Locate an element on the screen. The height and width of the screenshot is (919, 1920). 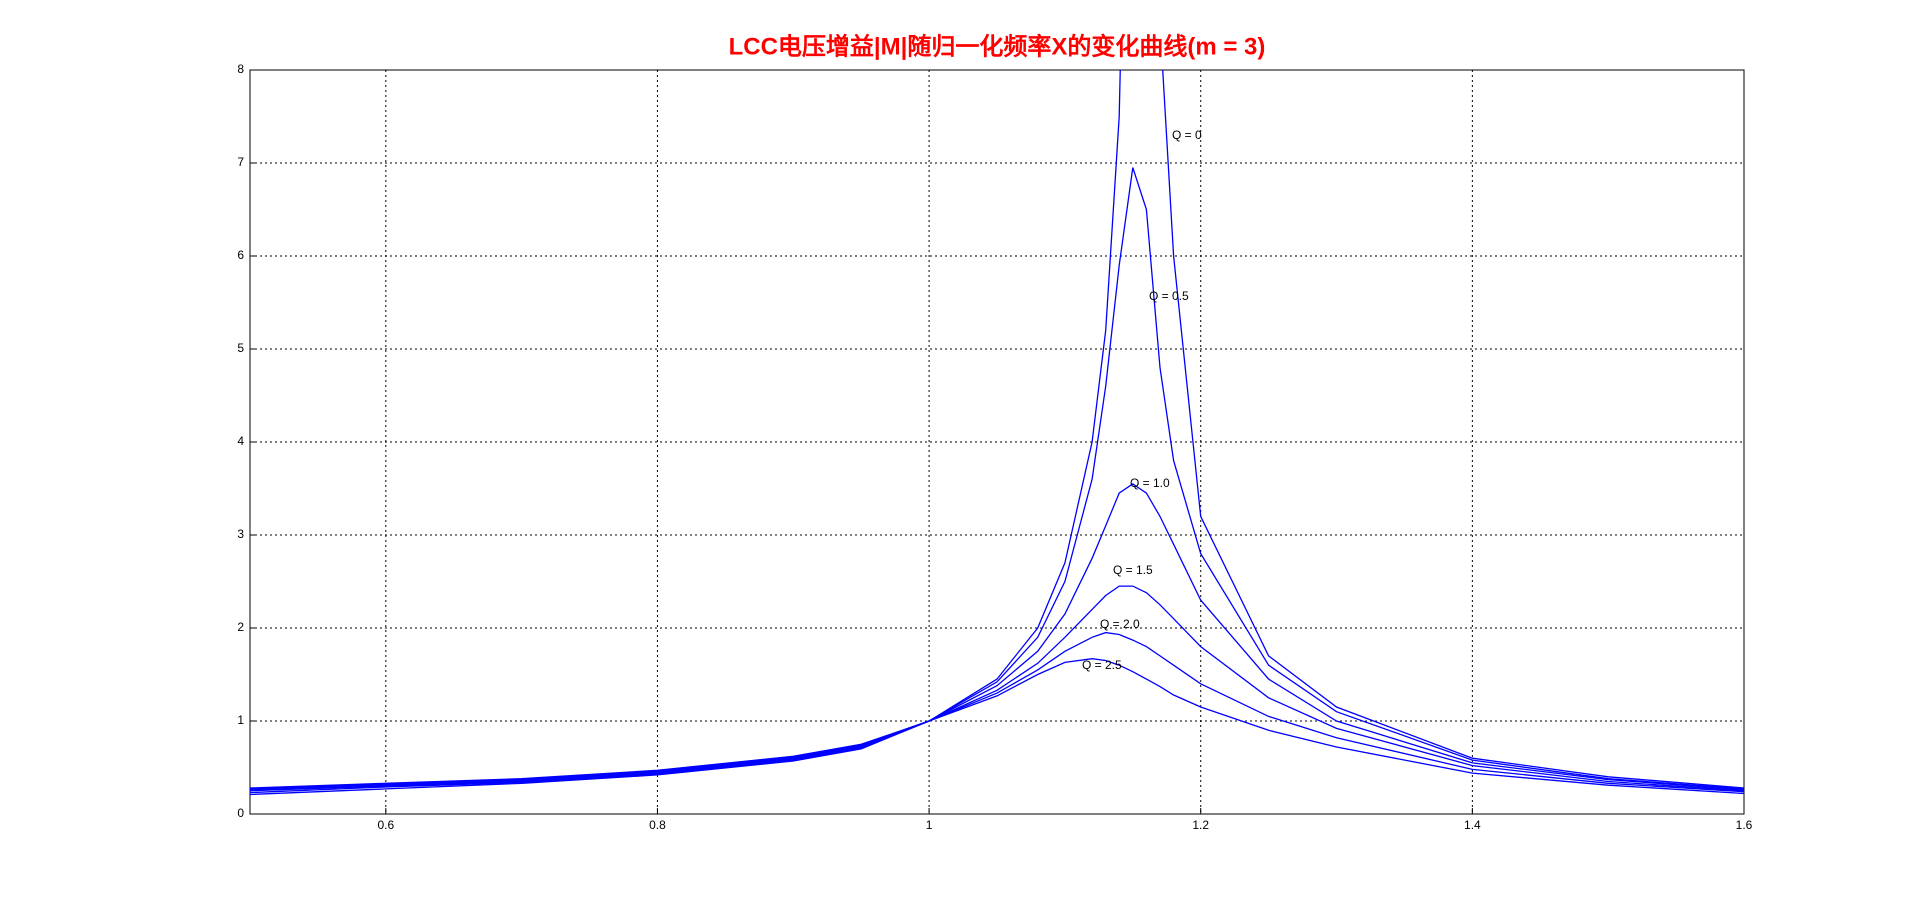
y-tick-label: 4 is located at coordinates (240, 441).